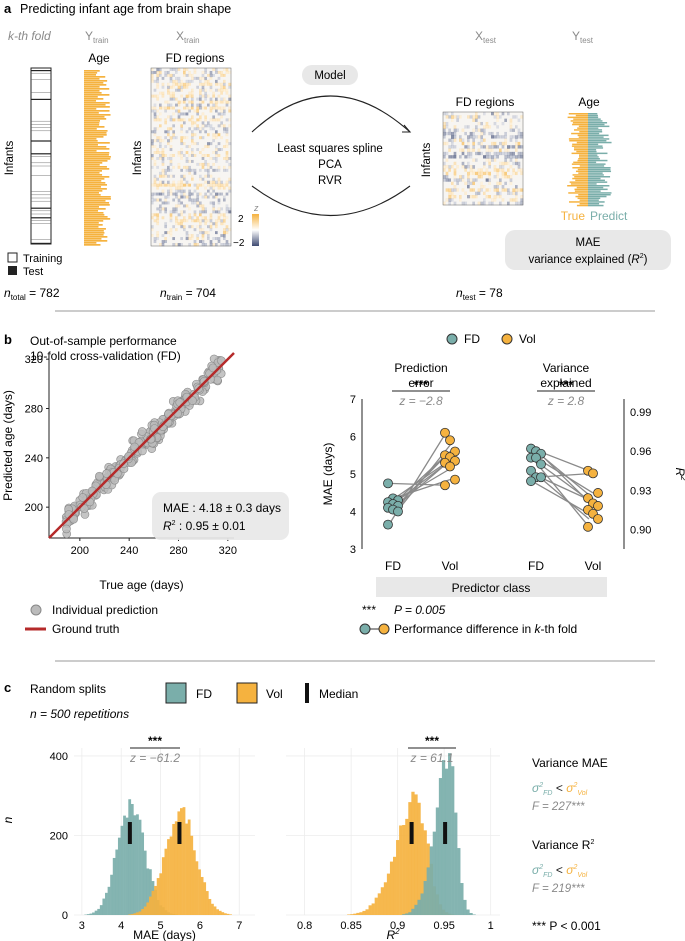 The image size is (685, 941). I want to click on r2-tick-label: 0.93, so click(640, 491).